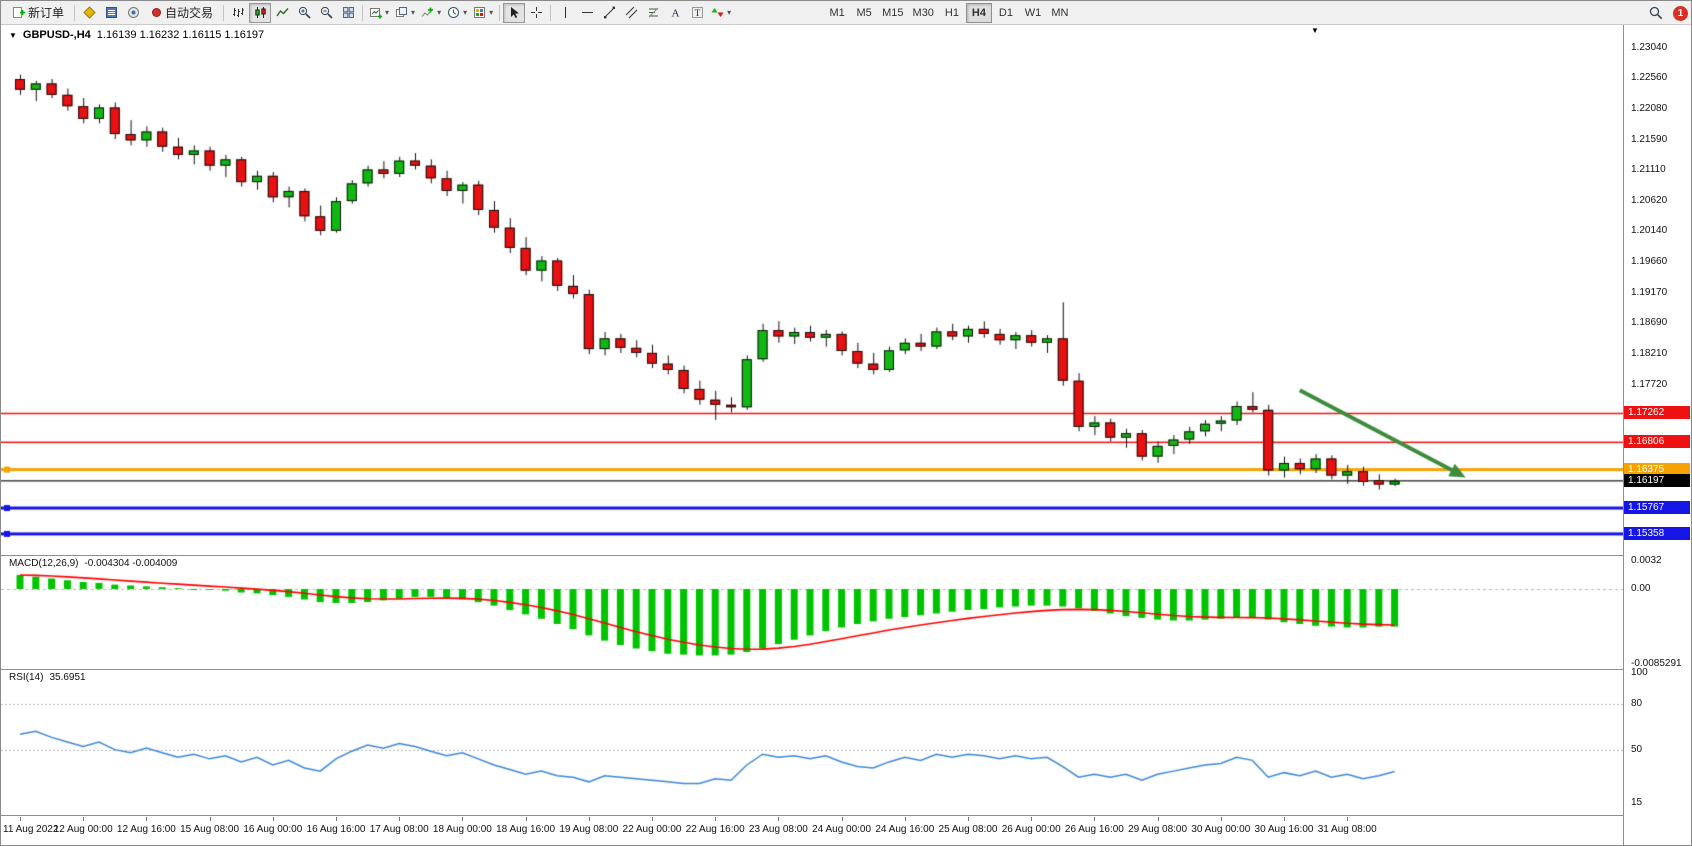 The width and height of the screenshot is (1692, 846). What do you see at coordinates (1347, 829) in the screenshot?
I see `time-axis-label: 31 Aug 08:00` at bounding box center [1347, 829].